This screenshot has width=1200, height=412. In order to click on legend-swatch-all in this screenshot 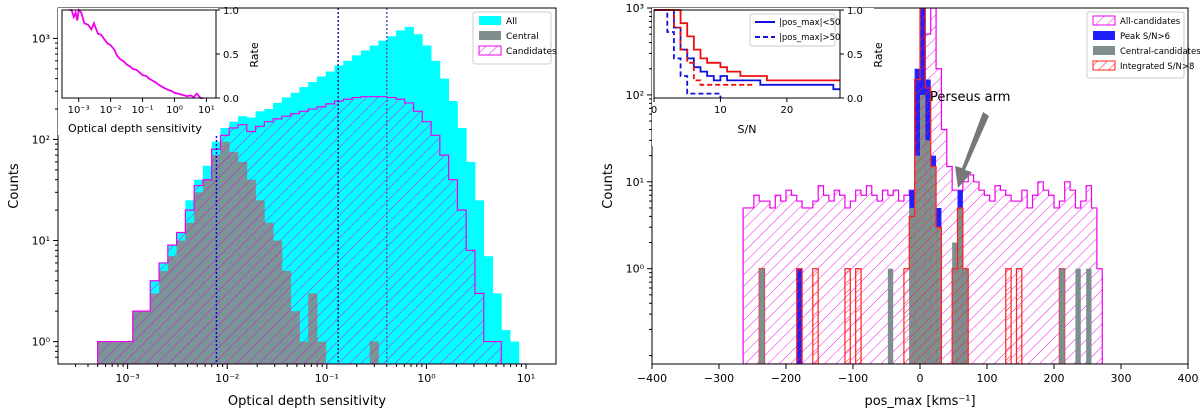, I will do `click(490, 20)`.